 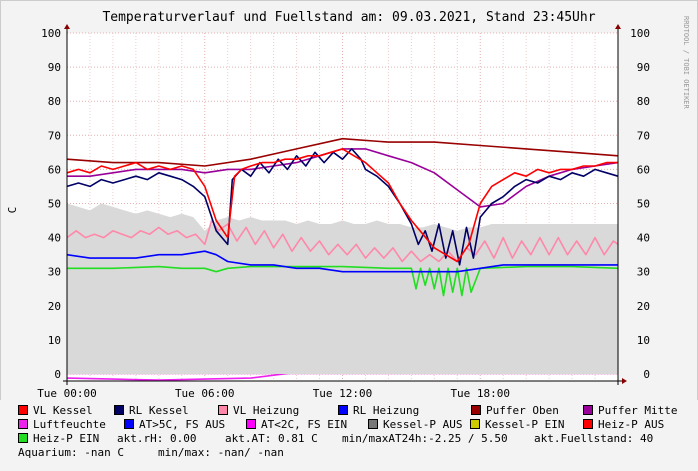 I want to click on watermark: RRDTOOL / TOBI OETIKER, so click(x=686, y=63).